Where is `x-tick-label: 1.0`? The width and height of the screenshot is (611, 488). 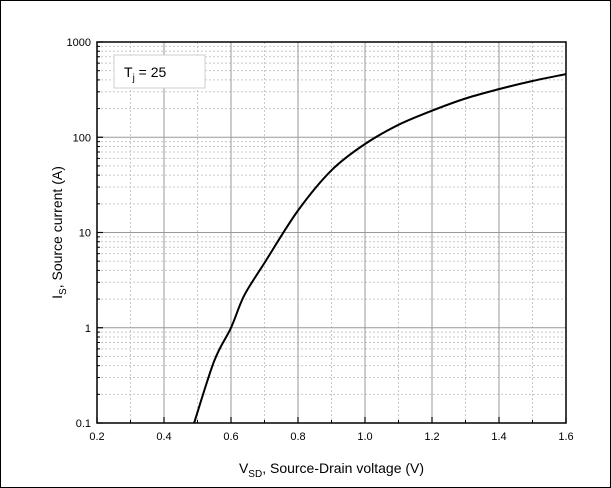 x-tick-label: 1.0 is located at coordinates (364, 437).